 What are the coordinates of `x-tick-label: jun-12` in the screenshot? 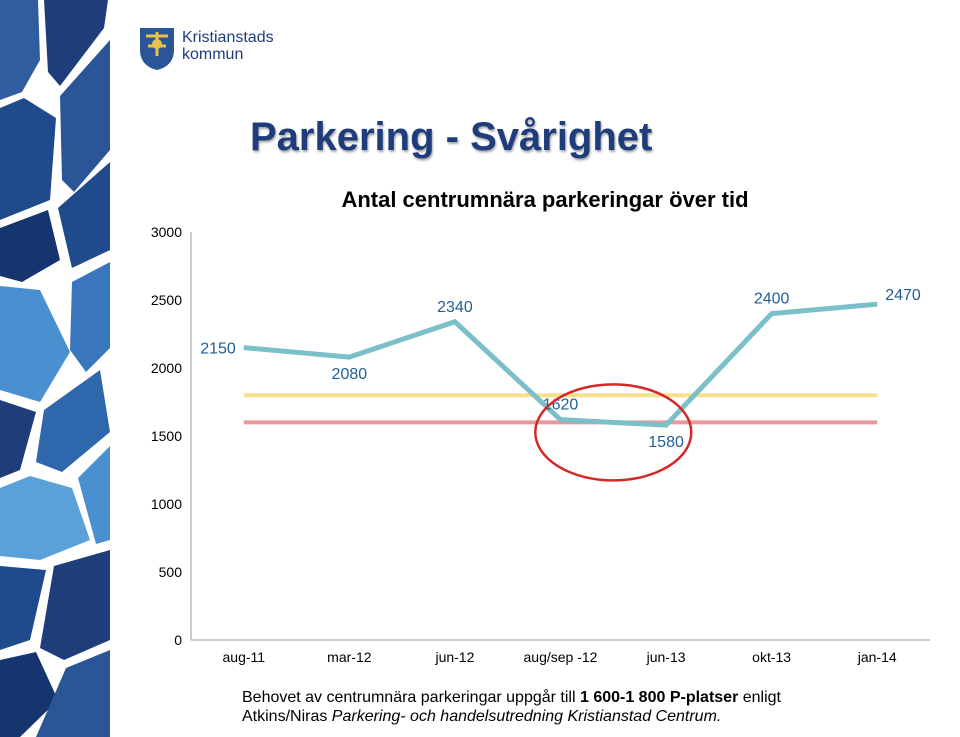 It's located at (454, 657).